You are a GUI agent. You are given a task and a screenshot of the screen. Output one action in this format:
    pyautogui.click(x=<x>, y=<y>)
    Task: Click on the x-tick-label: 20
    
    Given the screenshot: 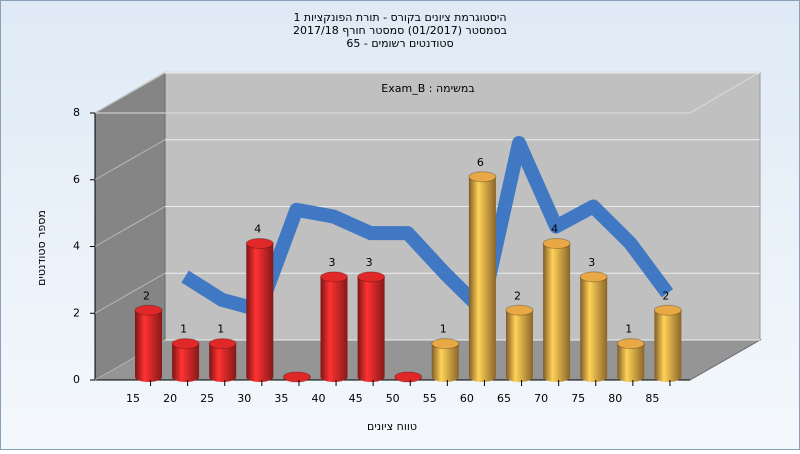 What is the action you would take?
    pyautogui.click(x=170, y=398)
    